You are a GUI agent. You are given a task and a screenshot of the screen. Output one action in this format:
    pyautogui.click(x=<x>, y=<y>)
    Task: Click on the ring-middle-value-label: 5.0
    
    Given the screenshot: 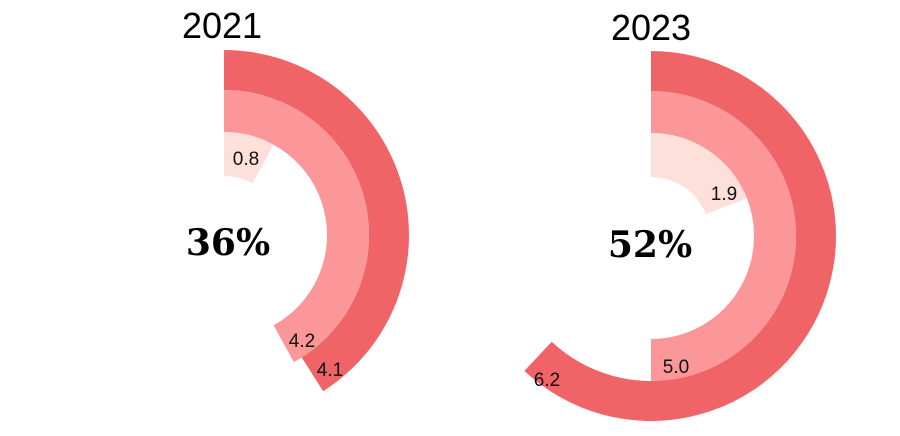 What is the action you would take?
    pyautogui.click(x=676, y=367)
    